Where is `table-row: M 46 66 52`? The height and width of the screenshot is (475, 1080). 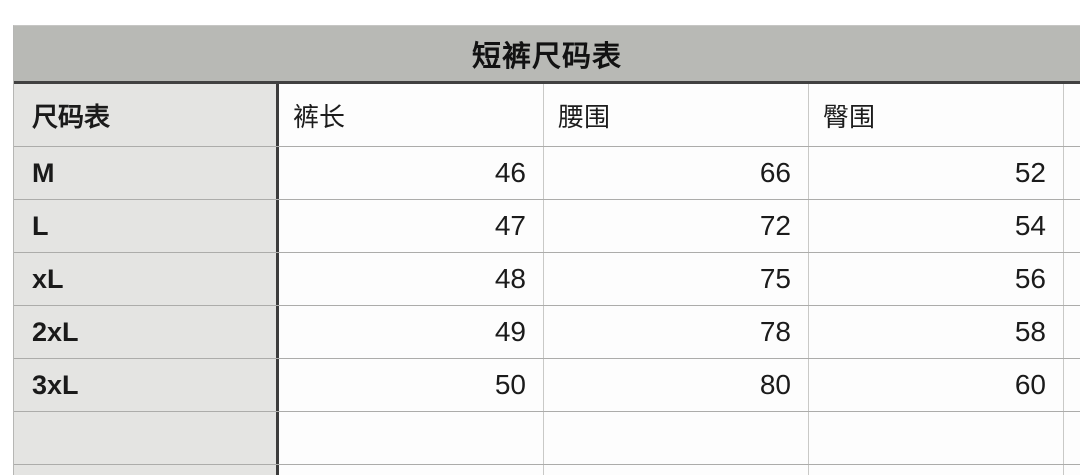
table-row: M 46 66 52 is located at coordinates (547, 173).